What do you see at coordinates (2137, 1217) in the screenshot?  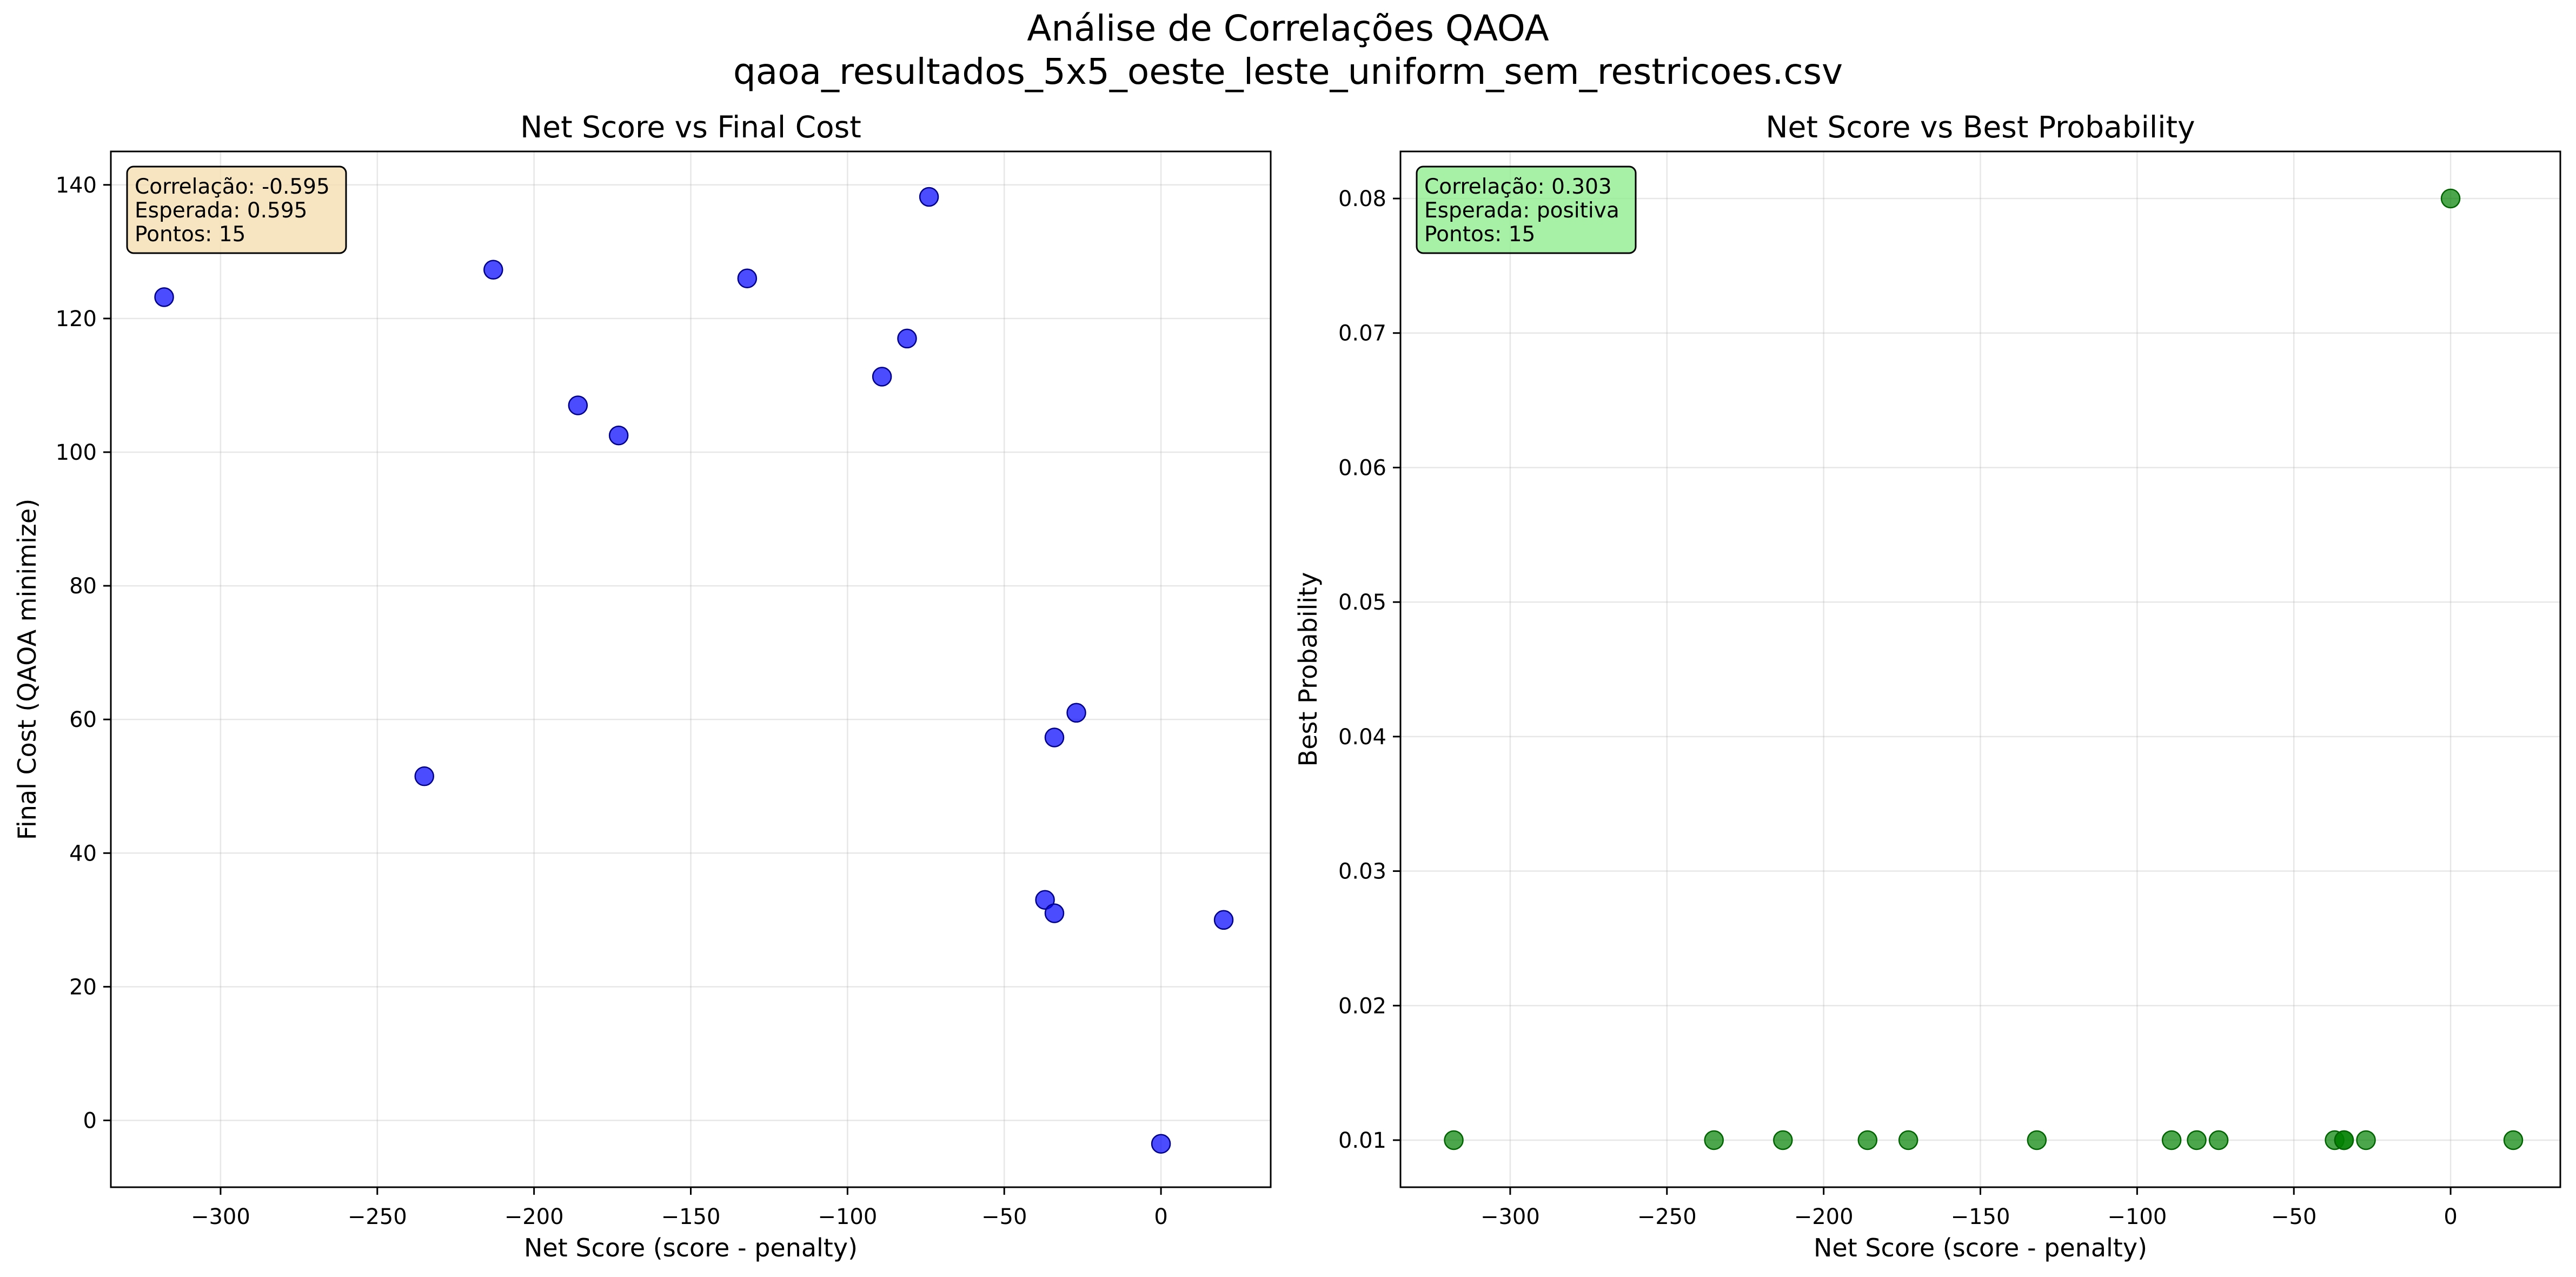 I see `chart-1-xtick-label-4: −100` at bounding box center [2137, 1217].